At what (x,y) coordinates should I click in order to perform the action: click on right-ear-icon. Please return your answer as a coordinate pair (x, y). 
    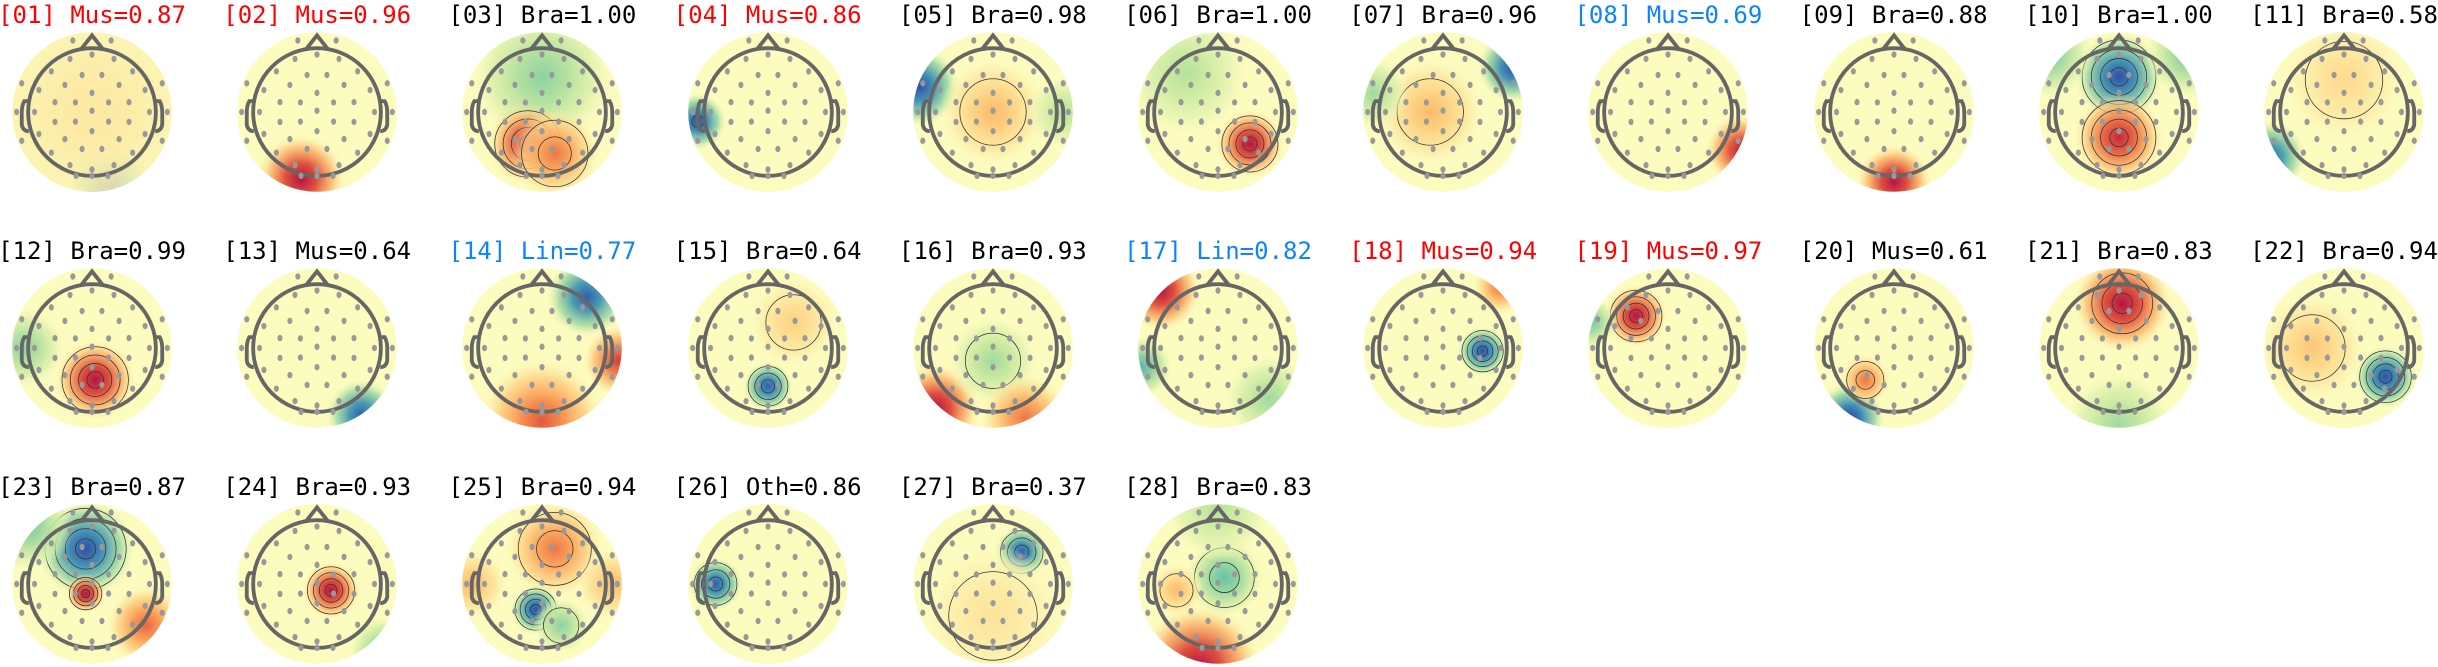
    Looking at the image, I should click on (1736, 116).